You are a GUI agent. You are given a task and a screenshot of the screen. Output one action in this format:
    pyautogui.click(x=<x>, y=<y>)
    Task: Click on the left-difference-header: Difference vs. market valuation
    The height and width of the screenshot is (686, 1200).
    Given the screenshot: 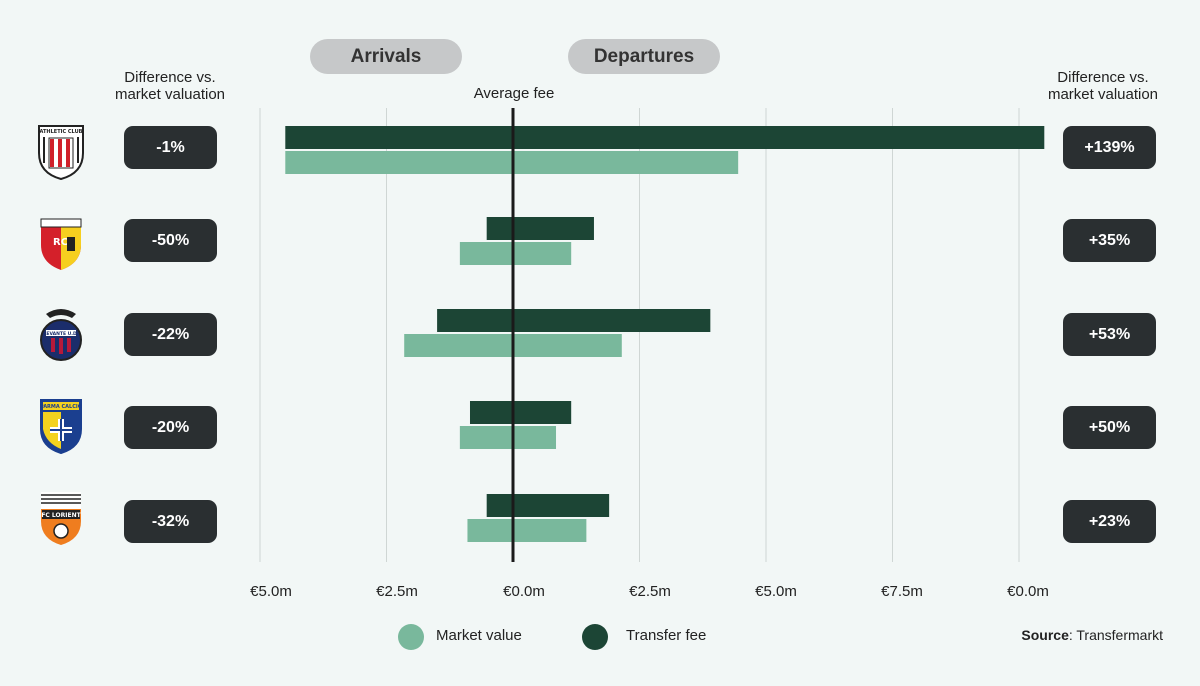 What is the action you would take?
    pyautogui.click(x=170, y=86)
    